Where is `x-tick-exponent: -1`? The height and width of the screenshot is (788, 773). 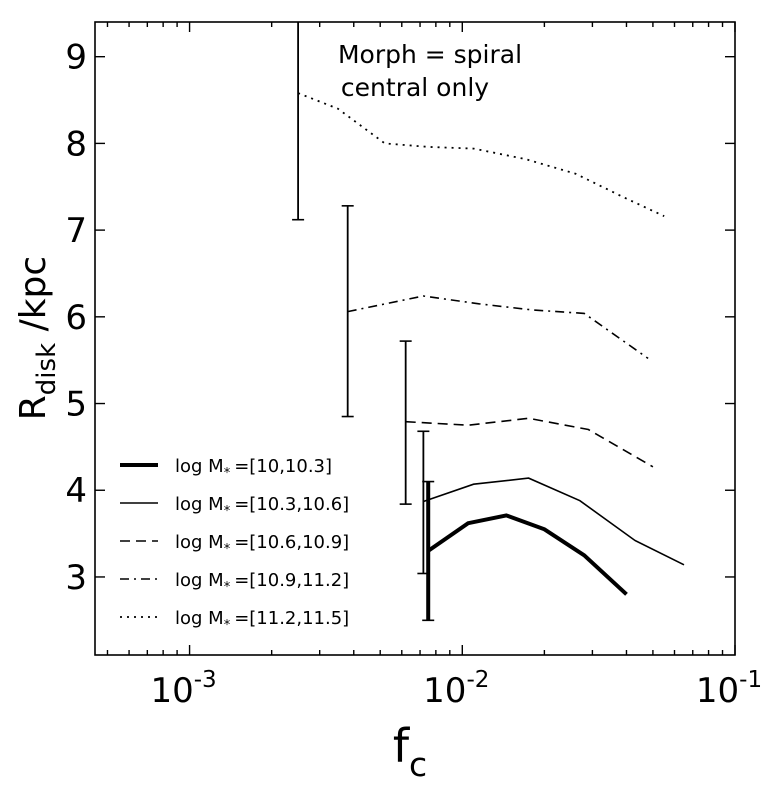
x-tick-exponent: -1 is located at coordinates (750, 680).